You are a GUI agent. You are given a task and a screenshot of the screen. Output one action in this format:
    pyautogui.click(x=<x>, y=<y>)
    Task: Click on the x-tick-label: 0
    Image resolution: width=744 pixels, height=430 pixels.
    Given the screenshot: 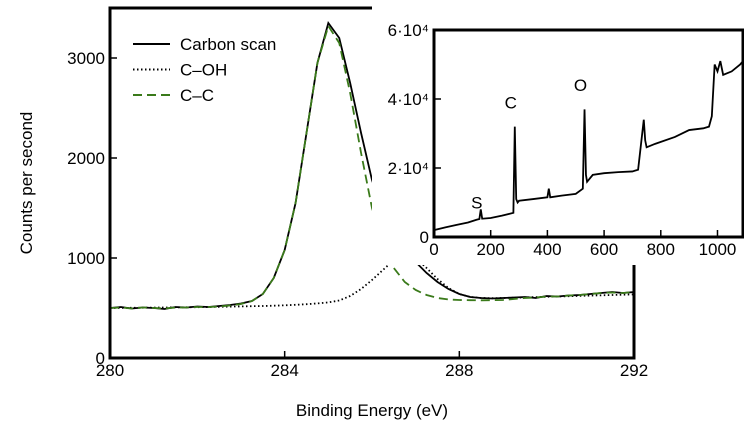 What is the action you would take?
    pyautogui.click(x=433, y=249)
    